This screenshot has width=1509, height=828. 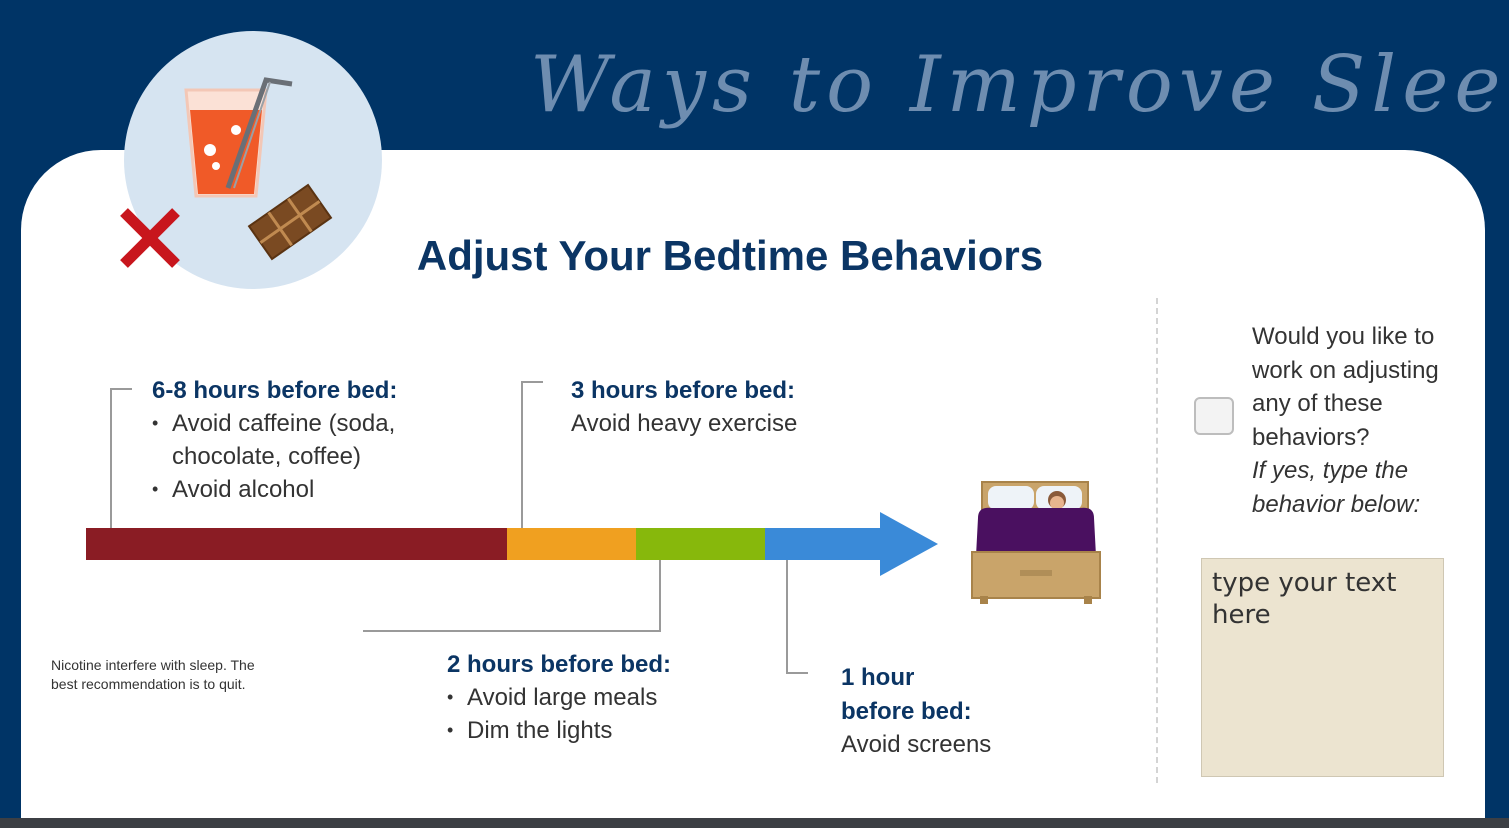 What do you see at coordinates (909, 544) in the screenshot?
I see `timeline-arrowhead` at bounding box center [909, 544].